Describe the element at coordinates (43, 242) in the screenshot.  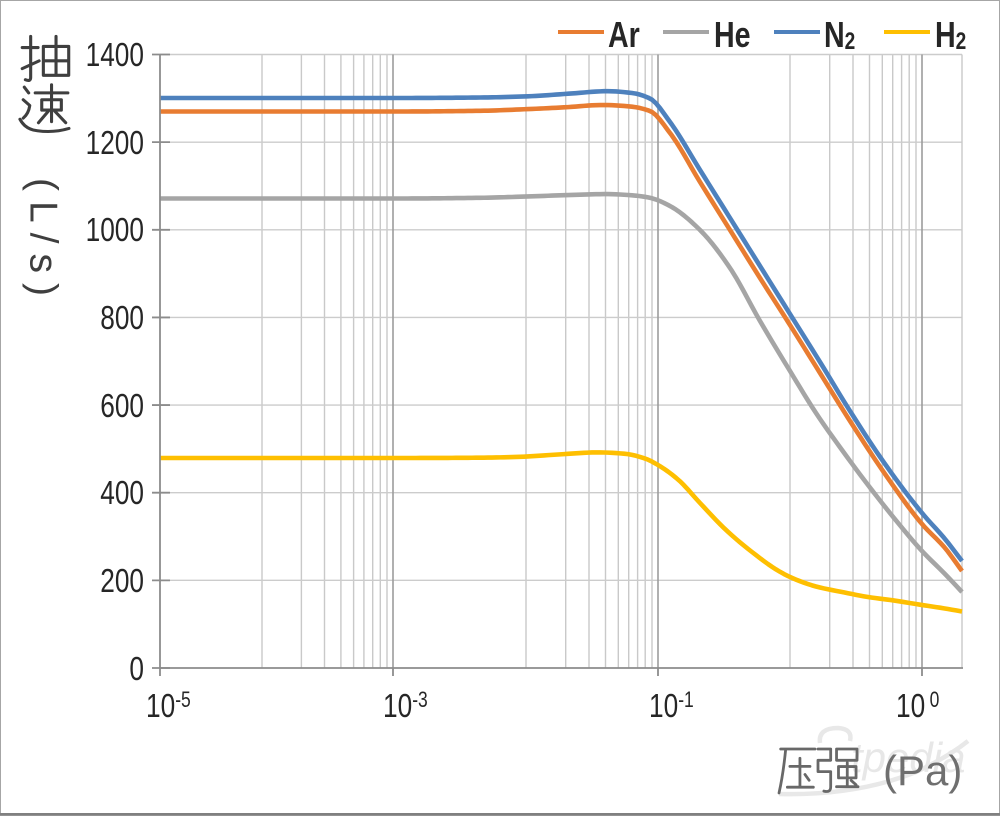
I see `svg-text: (L/s)` at that location.